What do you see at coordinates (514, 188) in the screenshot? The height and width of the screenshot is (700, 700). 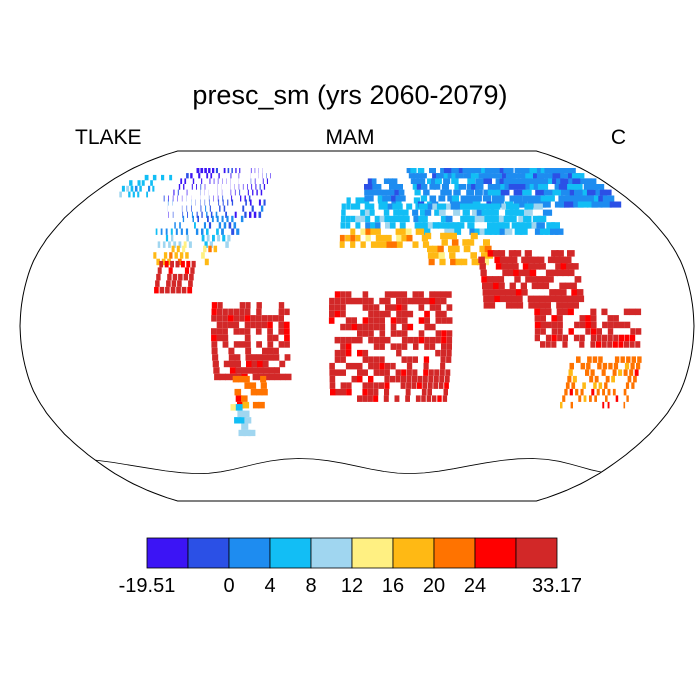 I see `region-siberia` at bounding box center [514, 188].